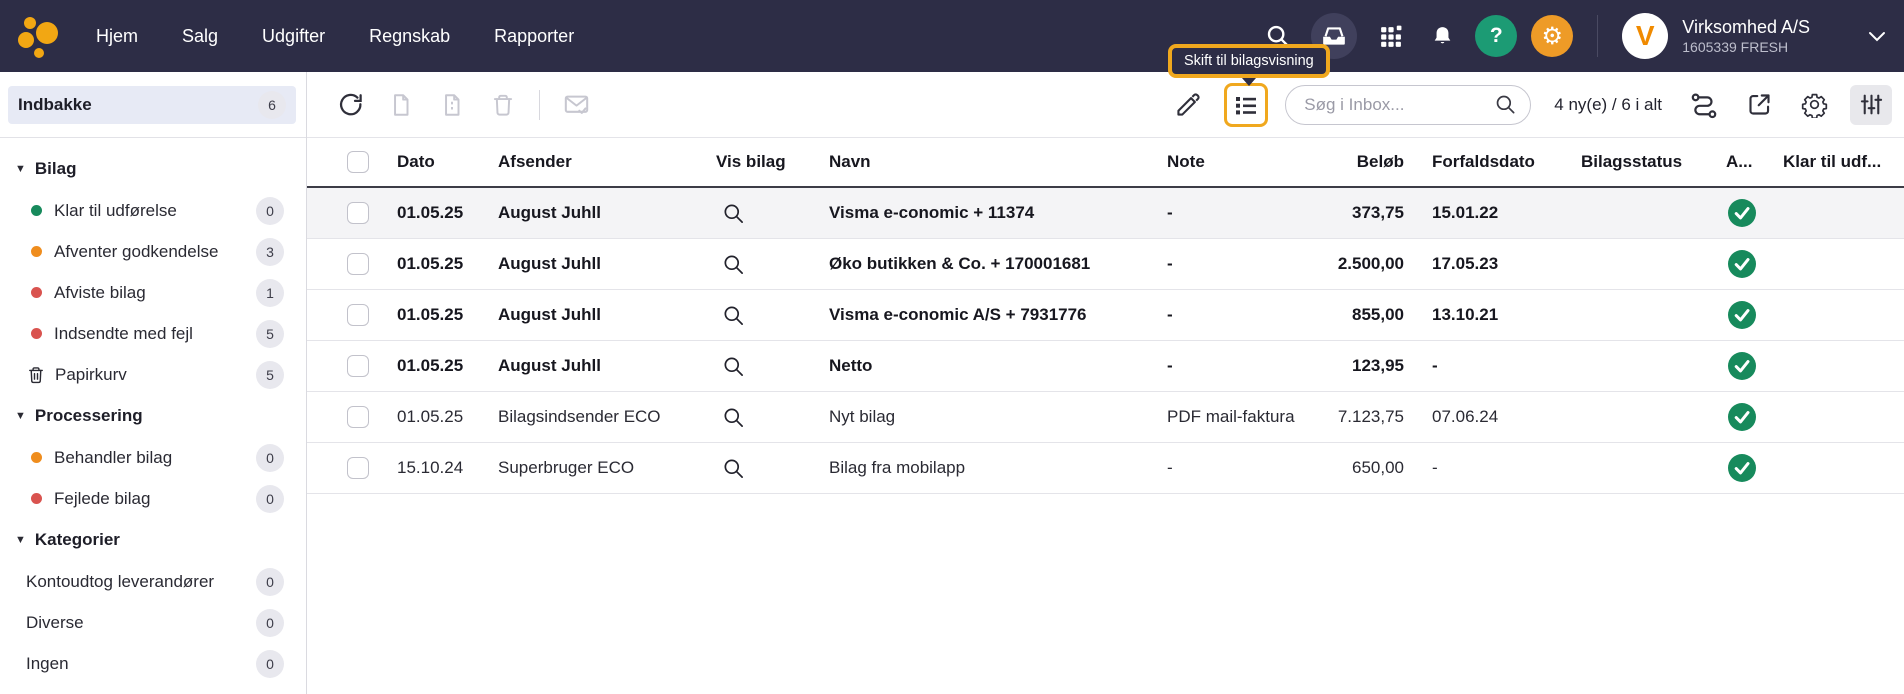 Image resolution: width=1904 pixels, height=694 pixels. Describe the element at coordinates (153, 210) in the screenshot. I see `sidebar-item-klar-til-udførelse: Klar til udførelse 0` at that location.